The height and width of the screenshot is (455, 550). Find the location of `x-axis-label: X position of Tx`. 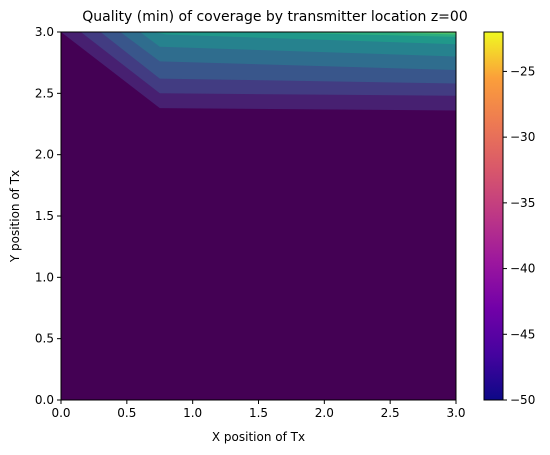

x-axis-label: X position of Tx is located at coordinates (258, 437).